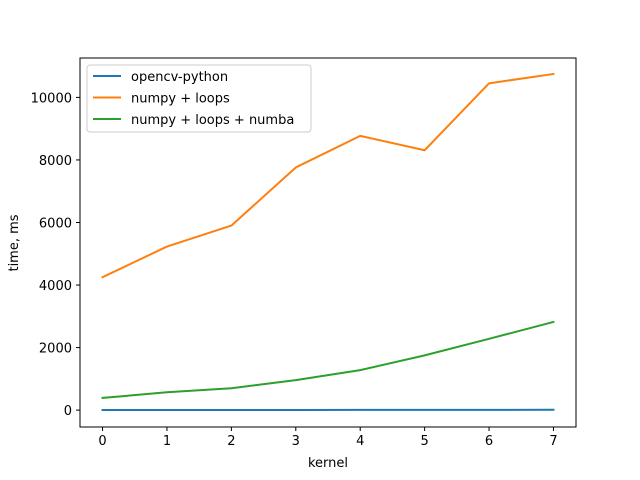 This screenshot has height=480, width=640. What do you see at coordinates (231, 441) in the screenshot?
I see `x-tick-label: 2` at bounding box center [231, 441].